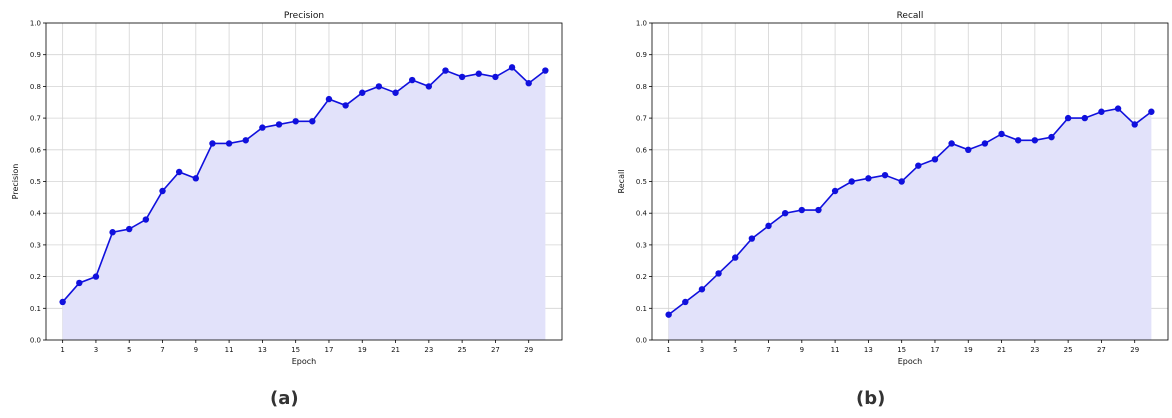 Image resolution: width=1172 pixels, height=418 pixels. Describe the element at coordinates (229, 350) in the screenshot. I see `chart-a-x-tick-label: 11` at that location.